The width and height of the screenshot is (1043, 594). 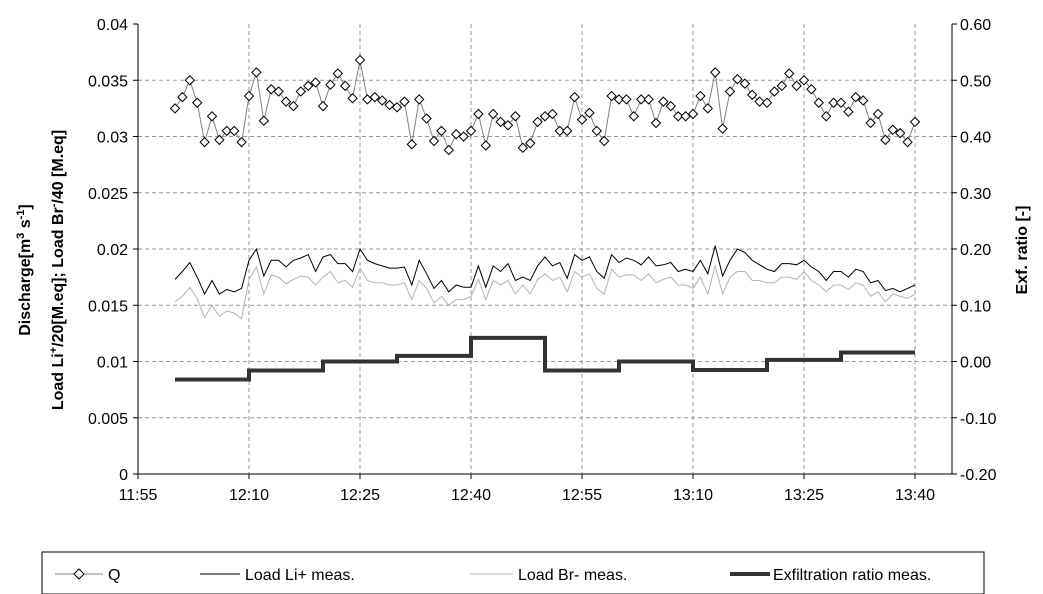 I want to click on series-line-load-li, so click(x=545, y=270).